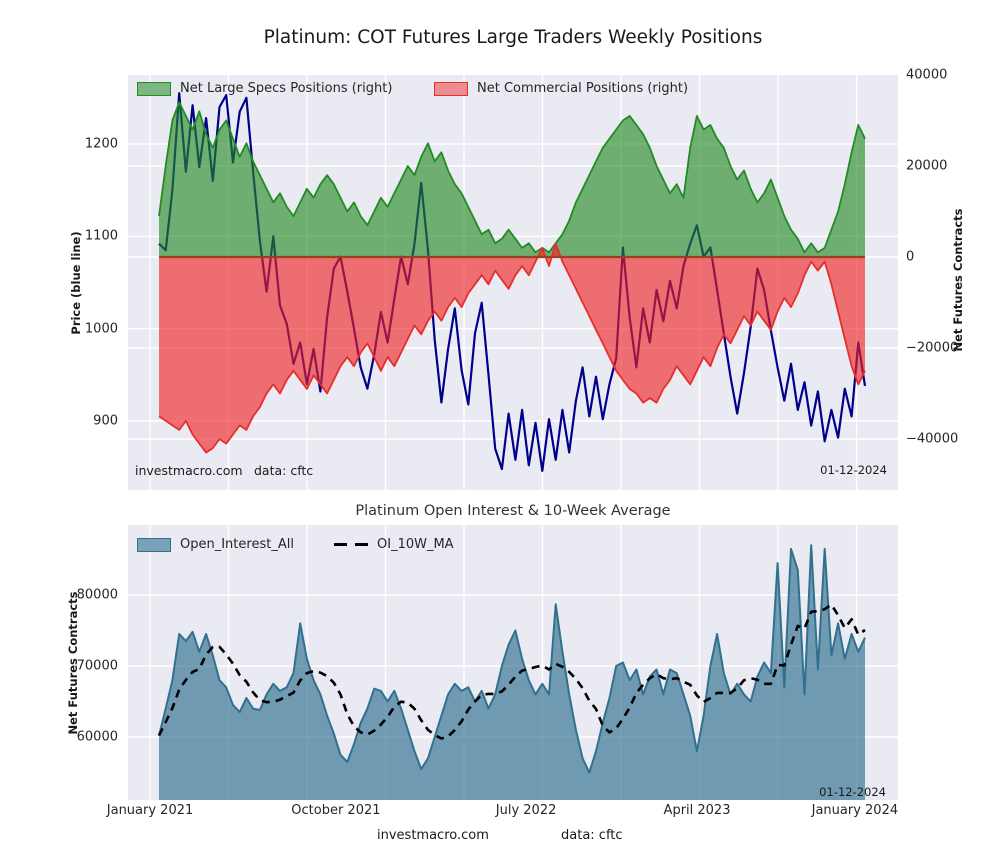  What do you see at coordinates (855, 810) in the screenshot?
I see `x-tick: January 2024` at bounding box center [855, 810].